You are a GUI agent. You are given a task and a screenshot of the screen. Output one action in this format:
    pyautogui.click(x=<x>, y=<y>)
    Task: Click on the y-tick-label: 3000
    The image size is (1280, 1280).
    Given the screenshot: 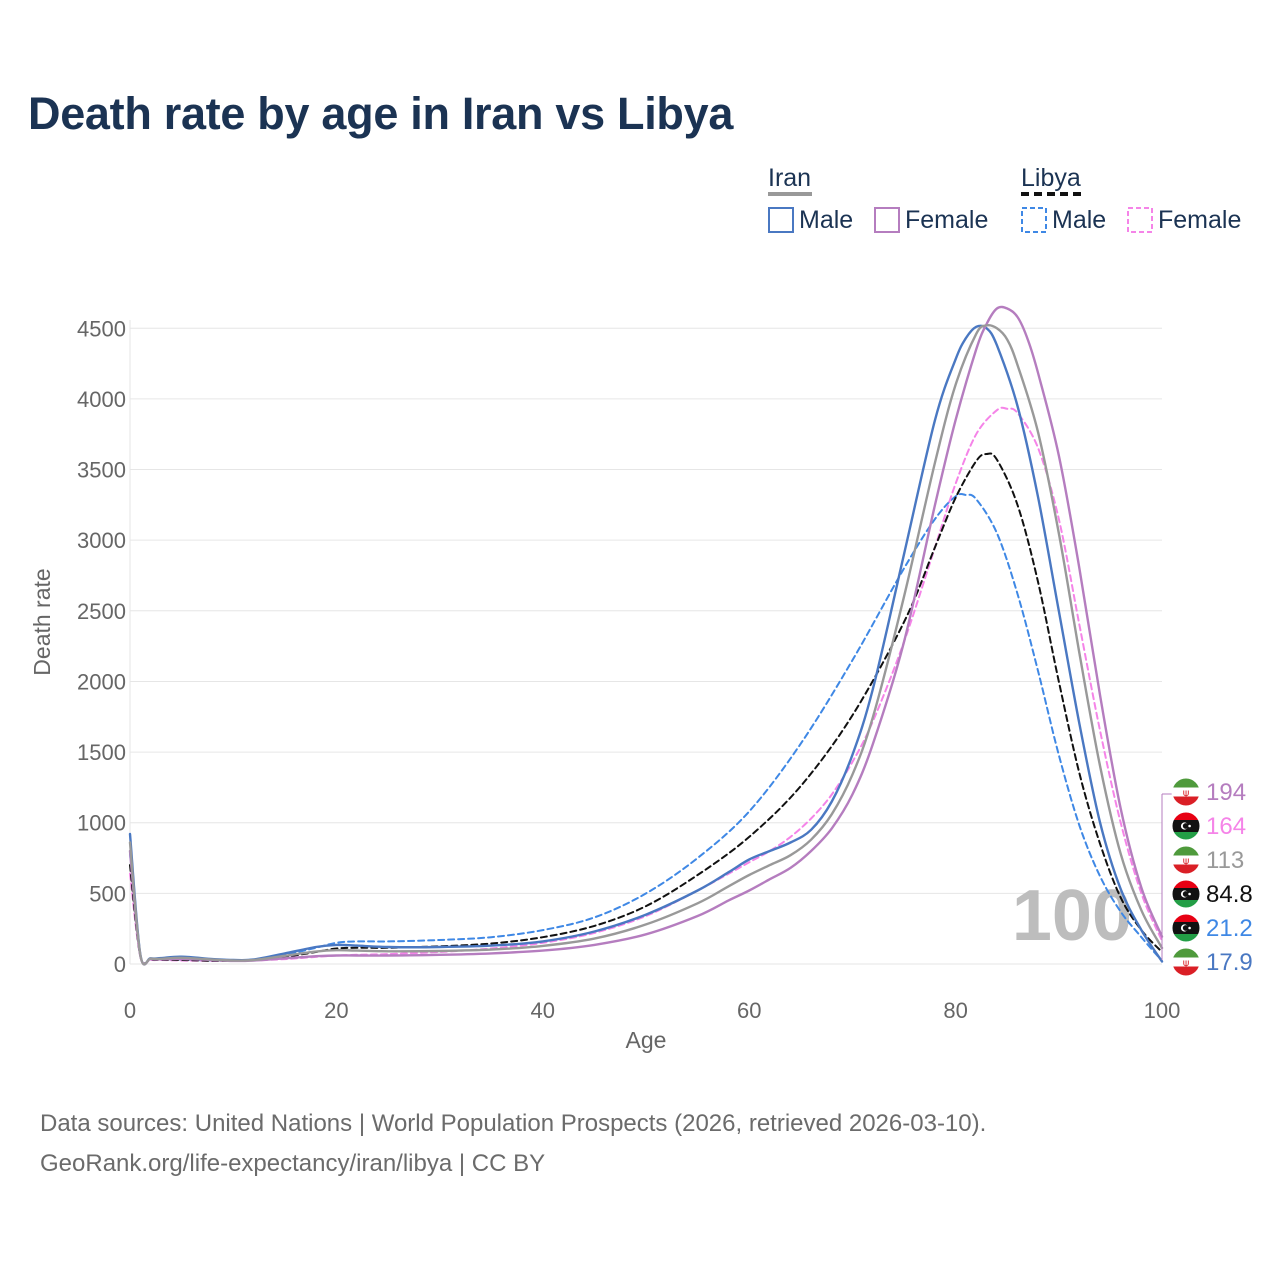 What is the action you would take?
    pyautogui.click(x=101, y=540)
    